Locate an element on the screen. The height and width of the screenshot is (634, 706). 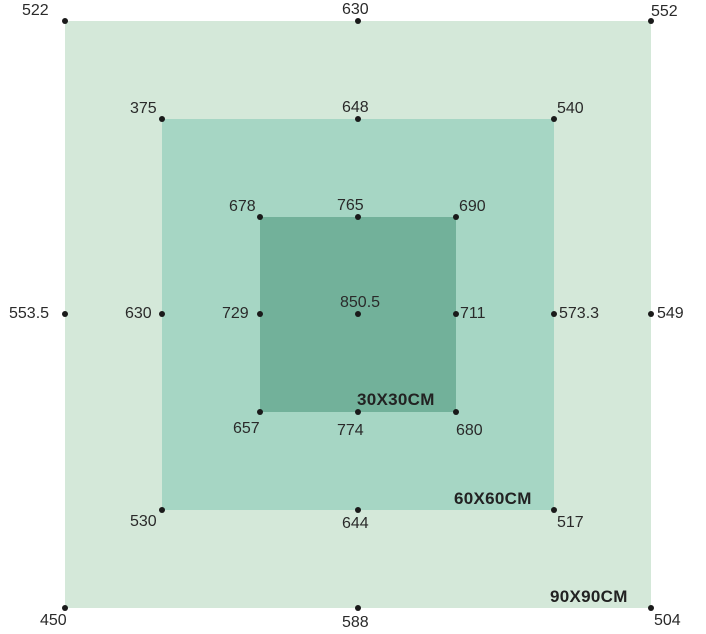
point-value-outer-middle-left: 553.5 is located at coordinates (29, 313).